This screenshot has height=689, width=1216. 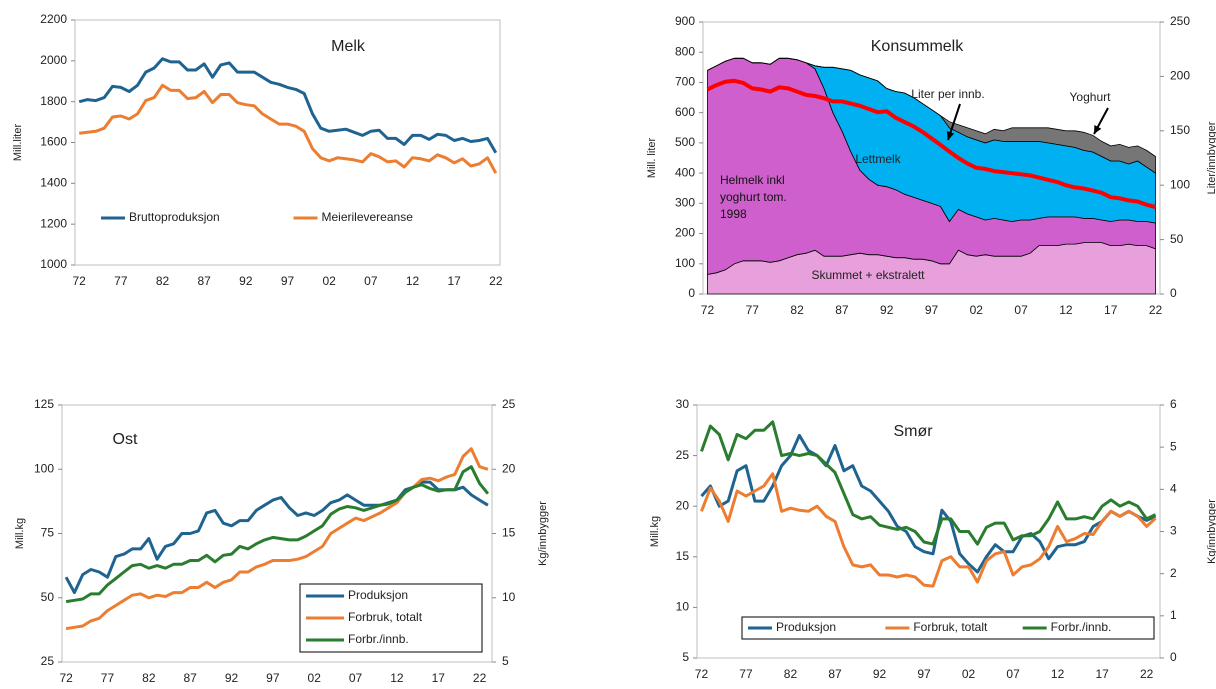 What do you see at coordinates (53, 142) in the screenshot?
I see `y-tick-label: 1600` at bounding box center [53, 142].